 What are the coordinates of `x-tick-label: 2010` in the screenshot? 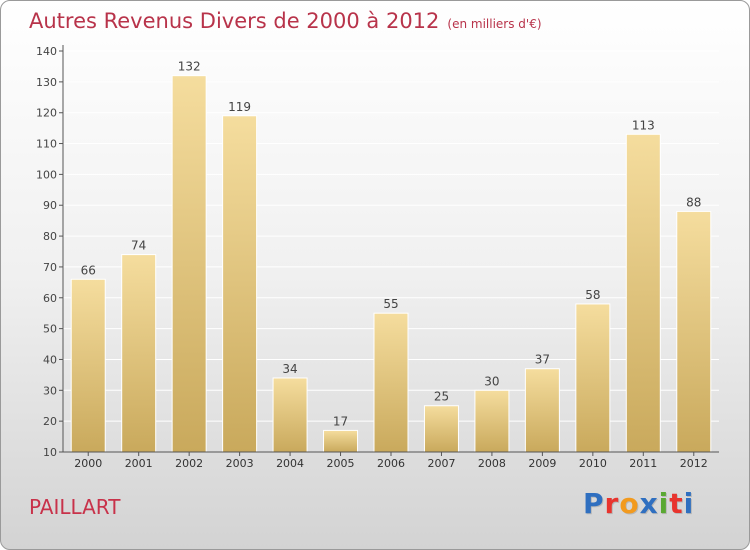 It's located at (593, 463).